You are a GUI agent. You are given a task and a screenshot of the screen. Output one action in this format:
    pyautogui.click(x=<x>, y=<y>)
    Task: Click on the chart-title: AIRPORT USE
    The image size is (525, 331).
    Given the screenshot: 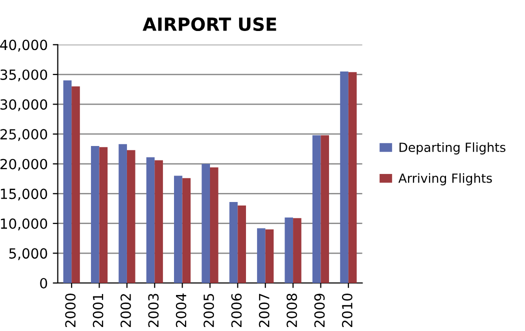 What is the action you would take?
    pyautogui.click(x=209, y=24)
    